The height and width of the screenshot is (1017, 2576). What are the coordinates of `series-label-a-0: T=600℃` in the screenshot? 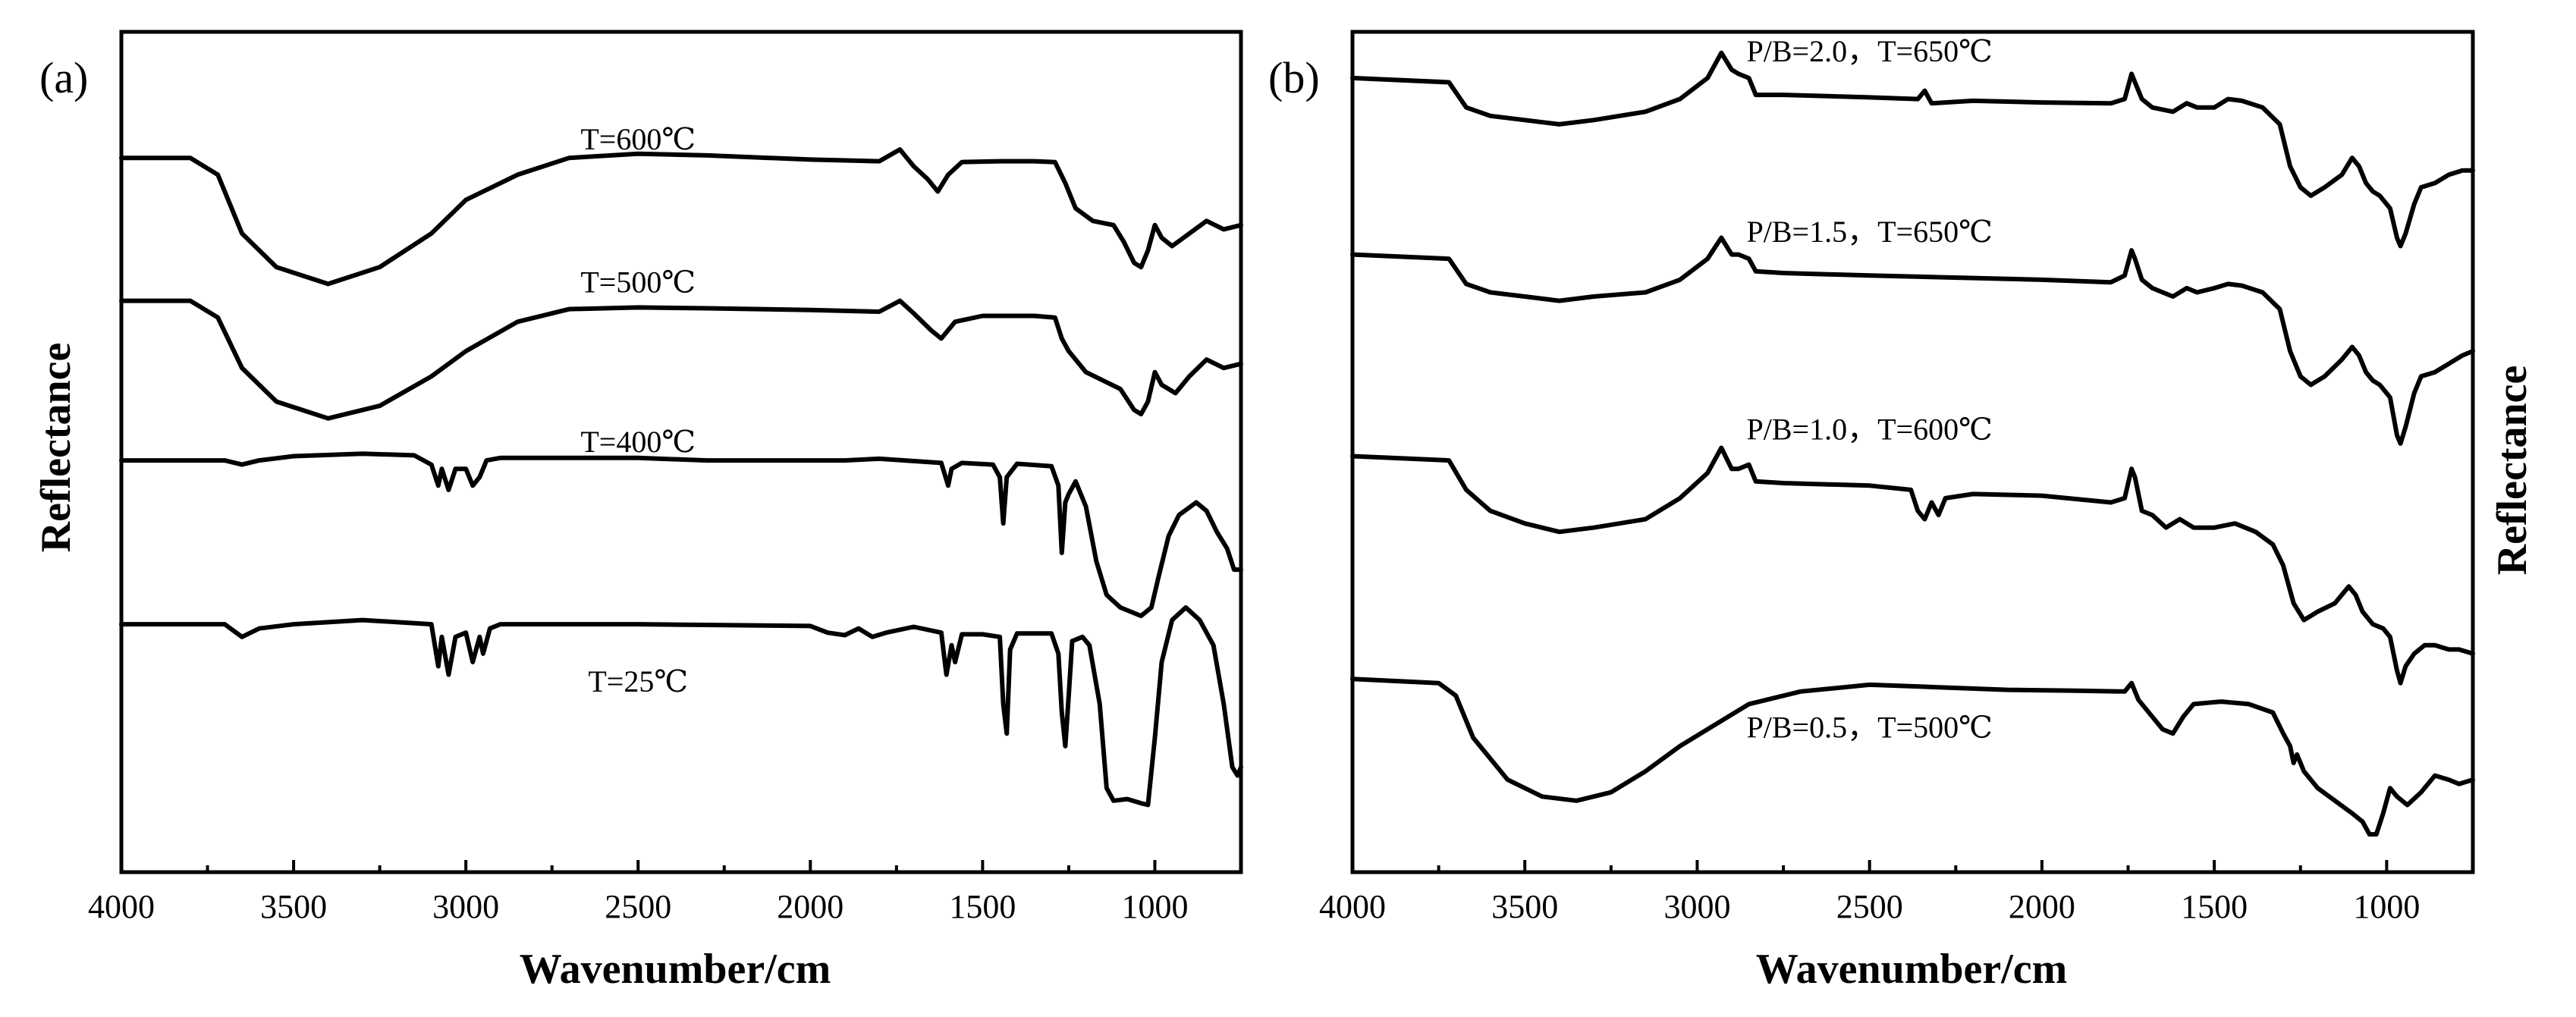 It's located at (638, 139).